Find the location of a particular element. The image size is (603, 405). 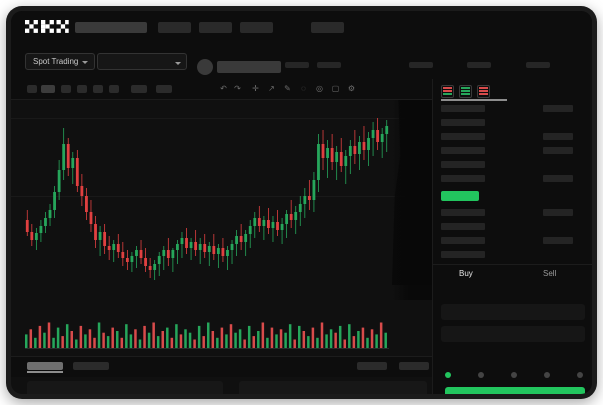

bottom-panel-left is located at coordinates (125, 387).